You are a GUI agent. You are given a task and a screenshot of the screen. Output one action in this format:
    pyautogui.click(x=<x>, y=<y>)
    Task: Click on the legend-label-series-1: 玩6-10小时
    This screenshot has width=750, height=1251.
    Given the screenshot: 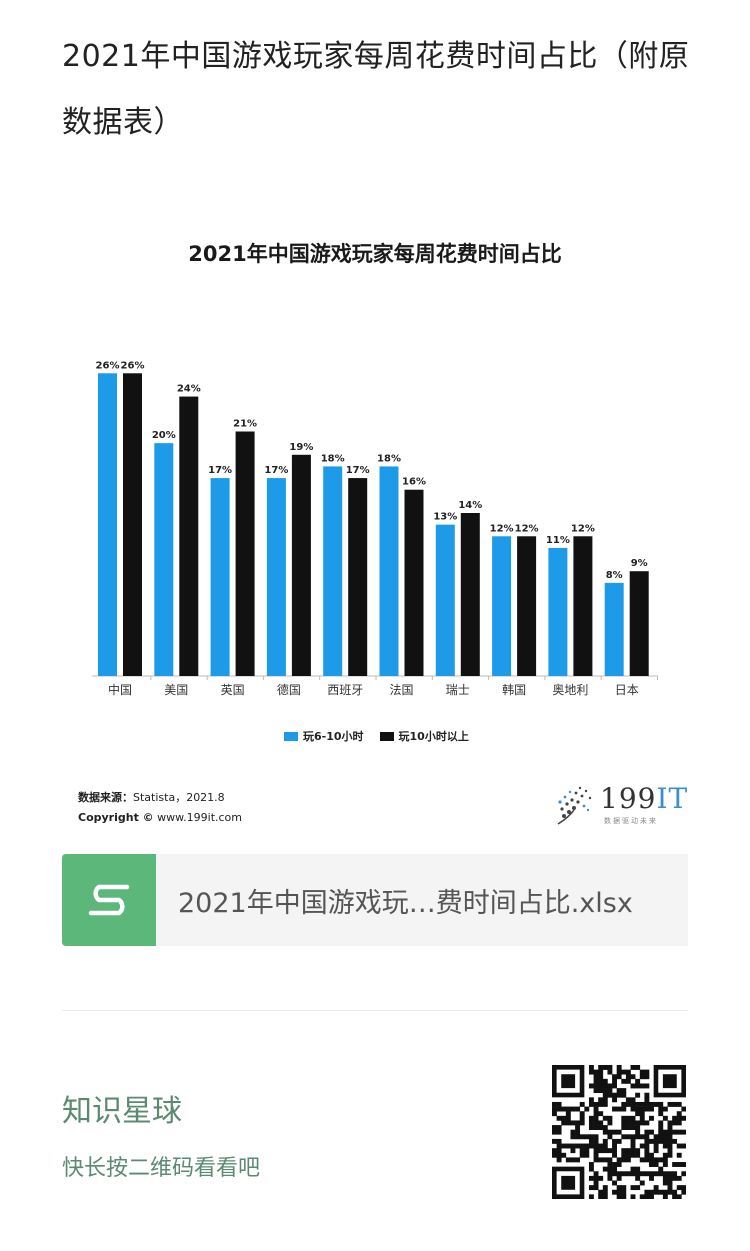 What is the action you would take?
    pyautogui.click(x=333, y=736)
    